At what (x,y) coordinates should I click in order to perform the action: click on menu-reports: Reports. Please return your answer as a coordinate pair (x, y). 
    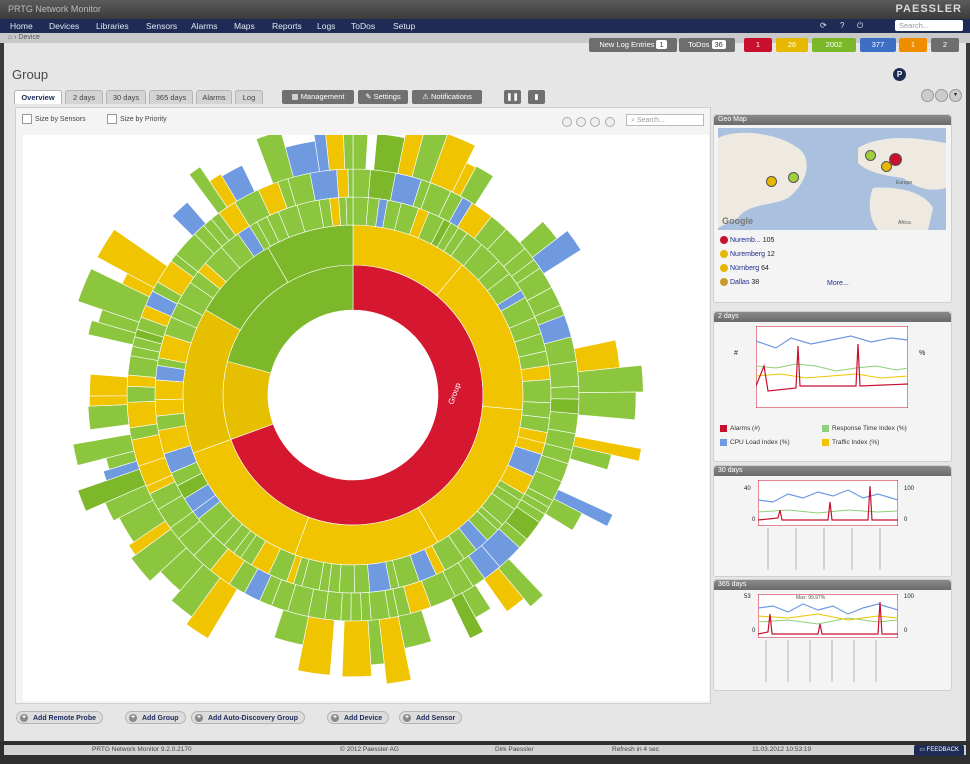
    Looking at the image, I should click on (287, 26).